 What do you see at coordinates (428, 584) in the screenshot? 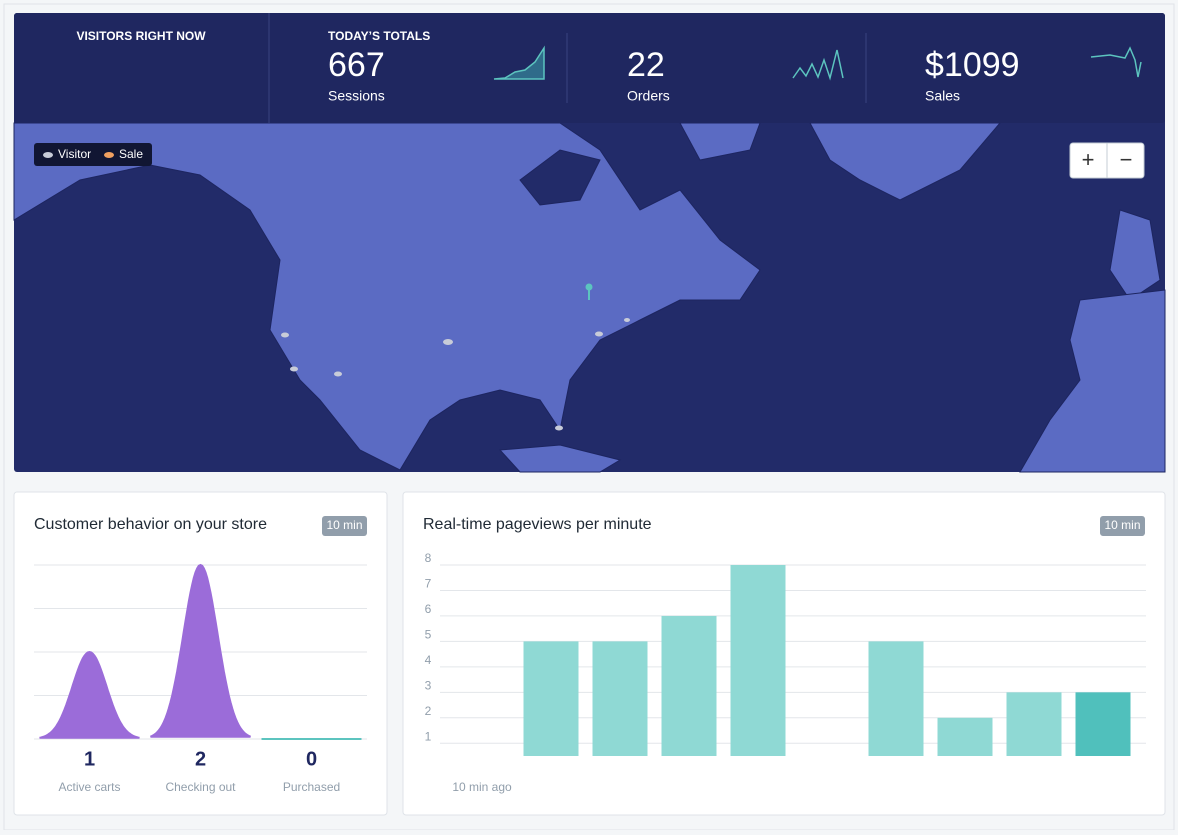
I see `y-tick-label: 7` at bounding box center [428, 584].